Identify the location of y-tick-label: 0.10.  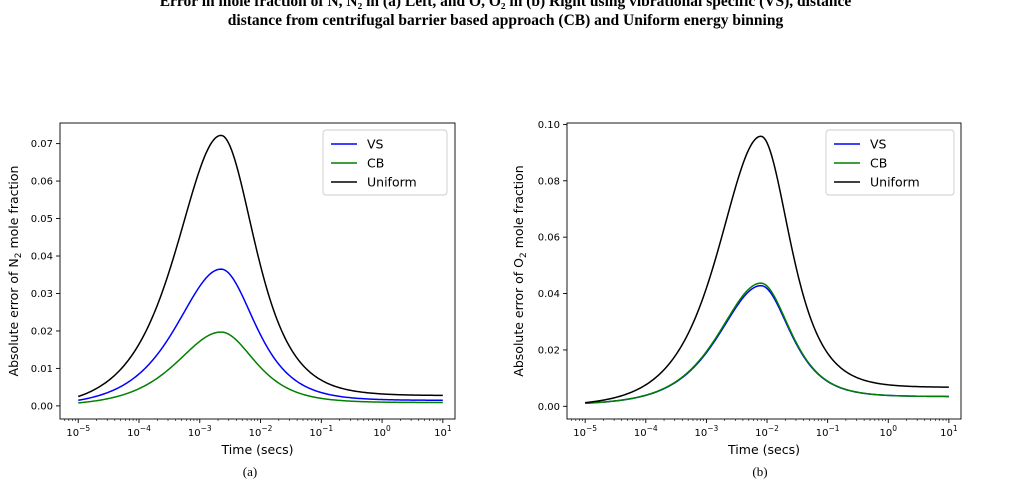
(549, 125).